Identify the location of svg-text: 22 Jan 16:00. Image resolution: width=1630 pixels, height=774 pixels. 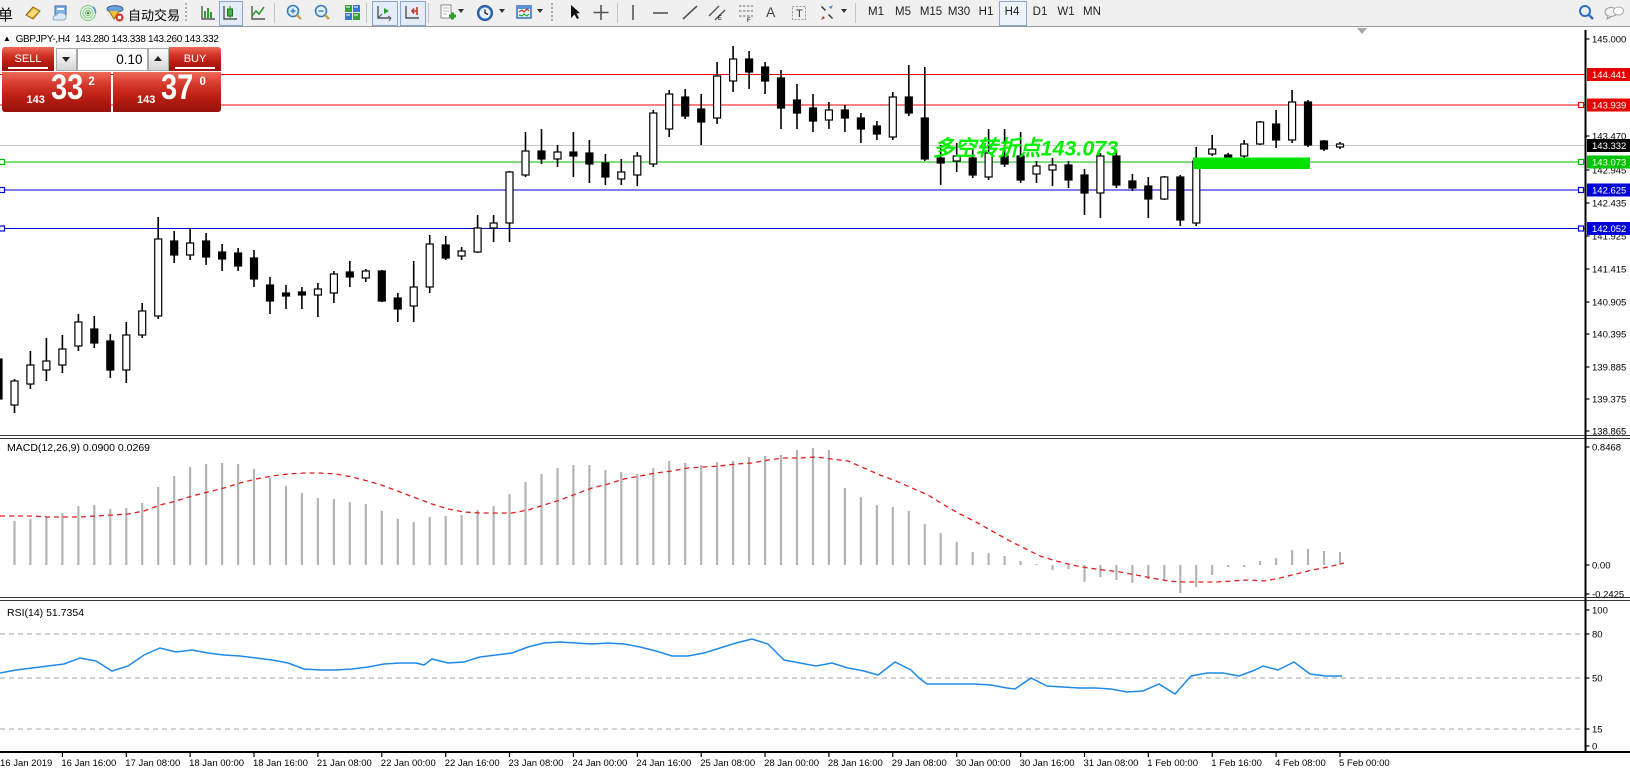
(472, 763).